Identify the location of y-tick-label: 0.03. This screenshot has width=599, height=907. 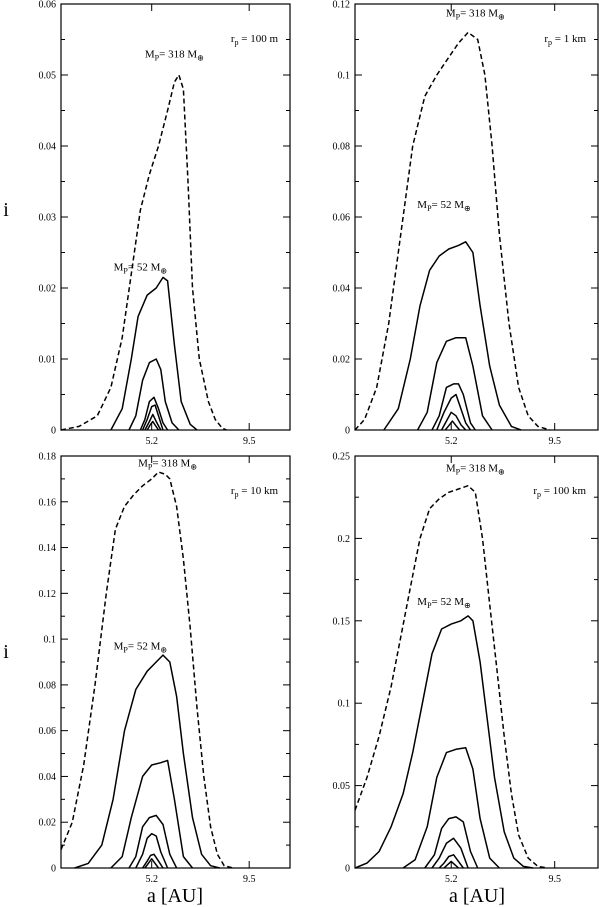
(48, 218).